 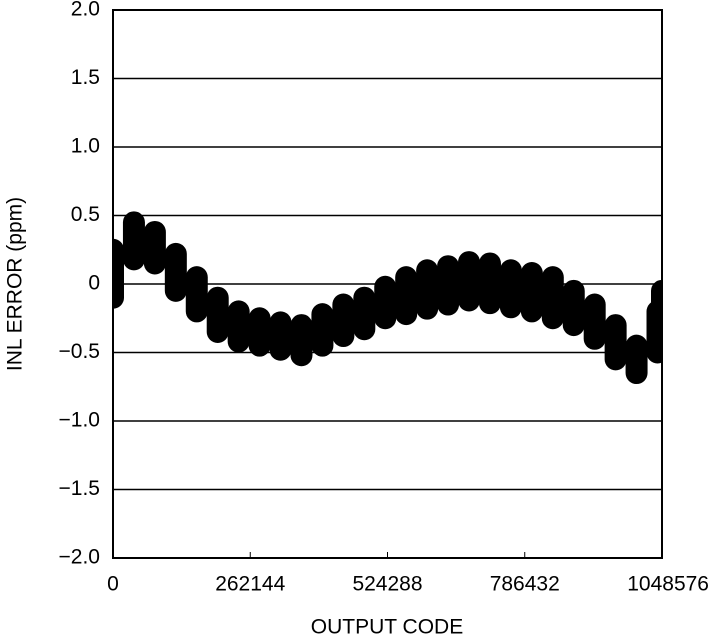 I want to click on x-tick-label: 786432, so click(x=525, y=584).